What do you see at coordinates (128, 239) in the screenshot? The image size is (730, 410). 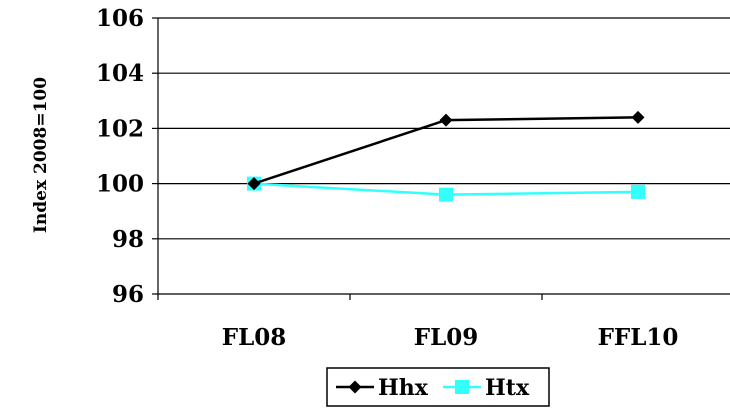 I see `y-tick-label: 98` at bounding box center [128, 239].